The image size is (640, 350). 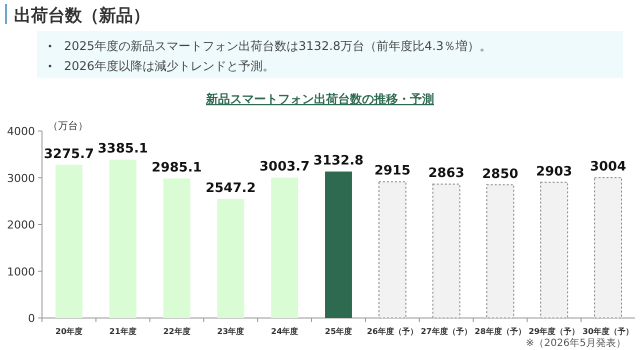 What do you see at coordinates (177, 168) in the screenshot?
I see `data-label: 2985.1` at bounding box center [177, 168].